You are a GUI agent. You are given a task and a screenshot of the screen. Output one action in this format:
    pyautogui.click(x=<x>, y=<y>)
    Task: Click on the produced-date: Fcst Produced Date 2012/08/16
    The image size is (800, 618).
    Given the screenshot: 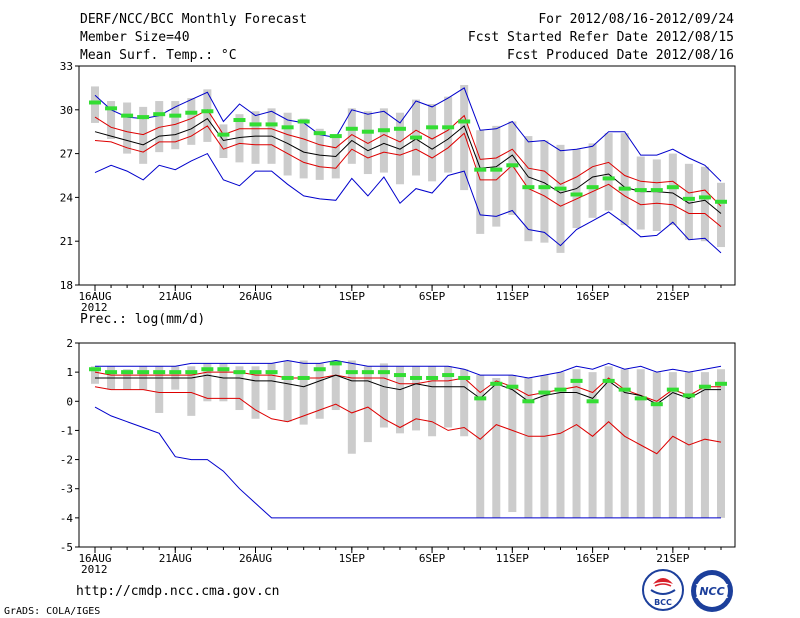 What is the action you would take?
    pyautogui.click(x=620, y=55)
    